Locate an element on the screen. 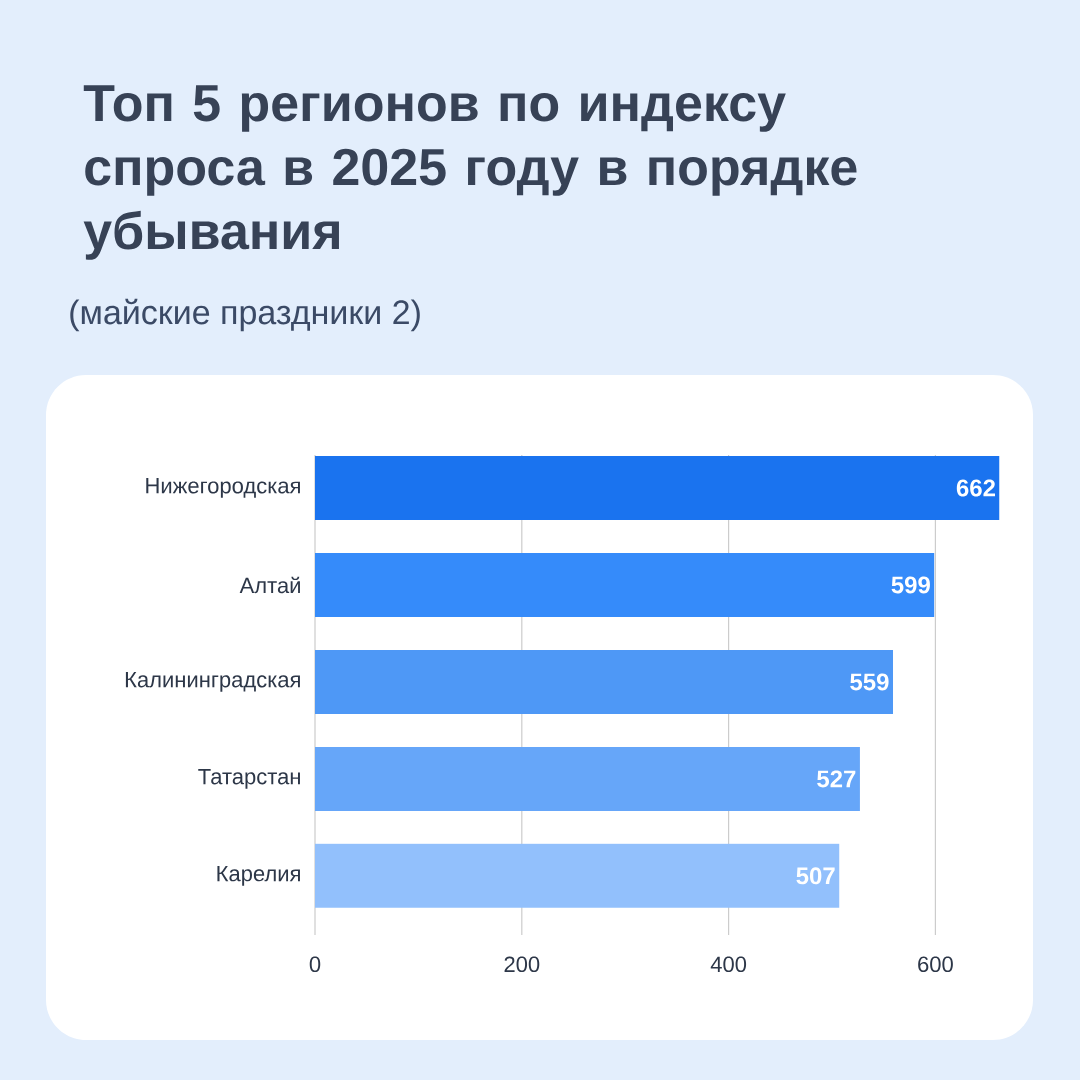  x-tick-label: 400 is located at coordinates (728, 964).